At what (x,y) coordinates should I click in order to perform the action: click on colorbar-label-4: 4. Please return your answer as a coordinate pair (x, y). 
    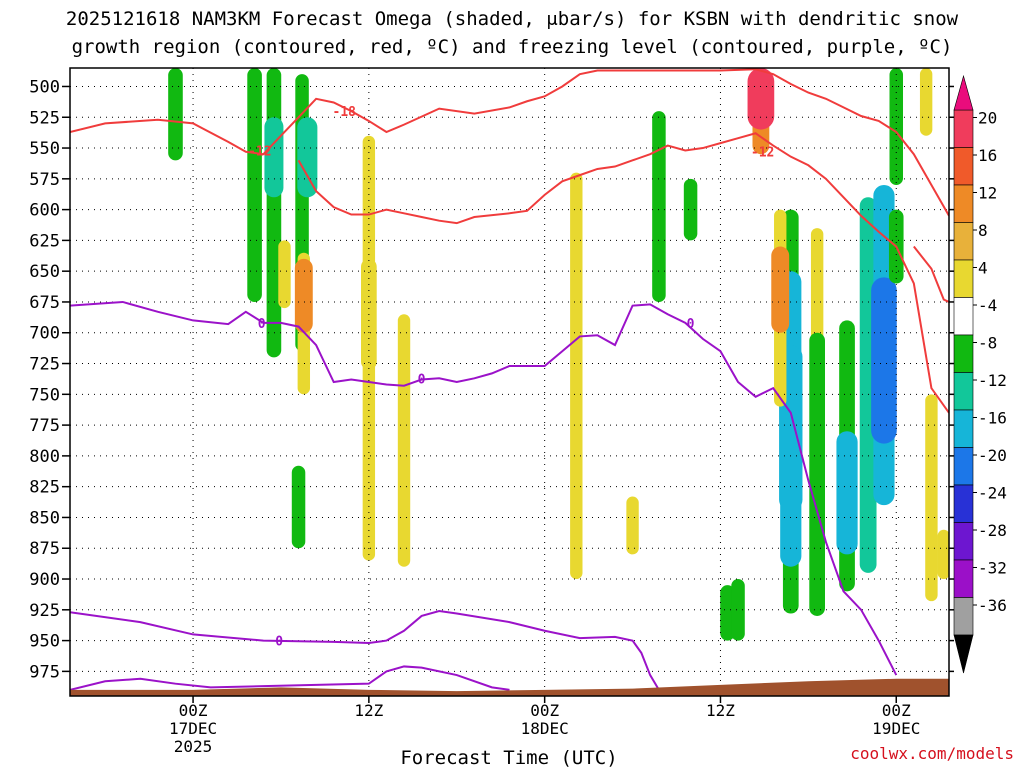
    Looking at the image, I should click on (983, 268).